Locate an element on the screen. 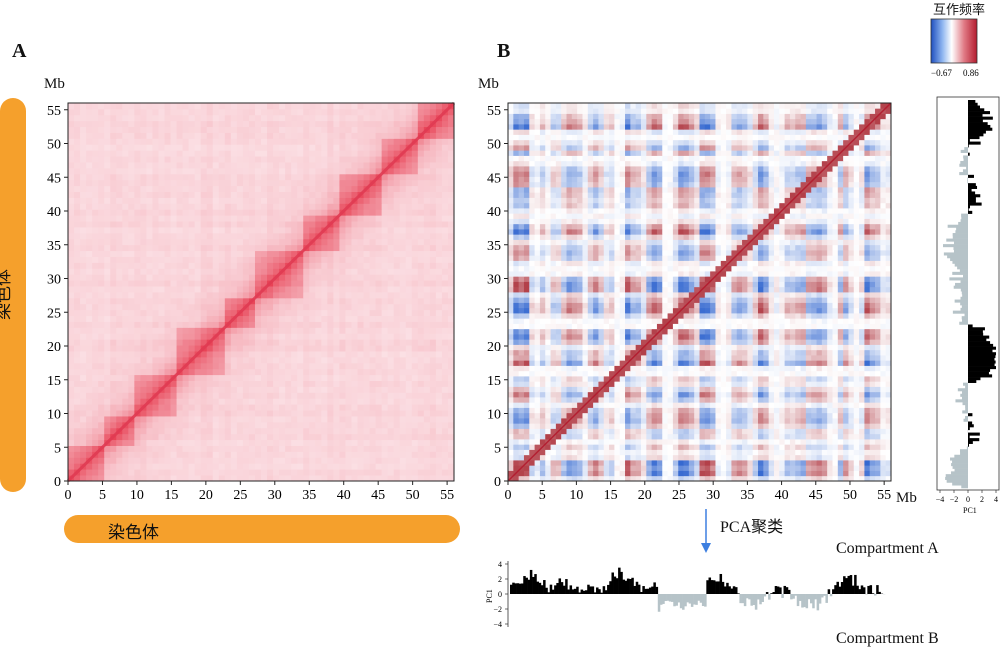  panel-a-y-tick-label: 40 is located at coordinates (54, 212).